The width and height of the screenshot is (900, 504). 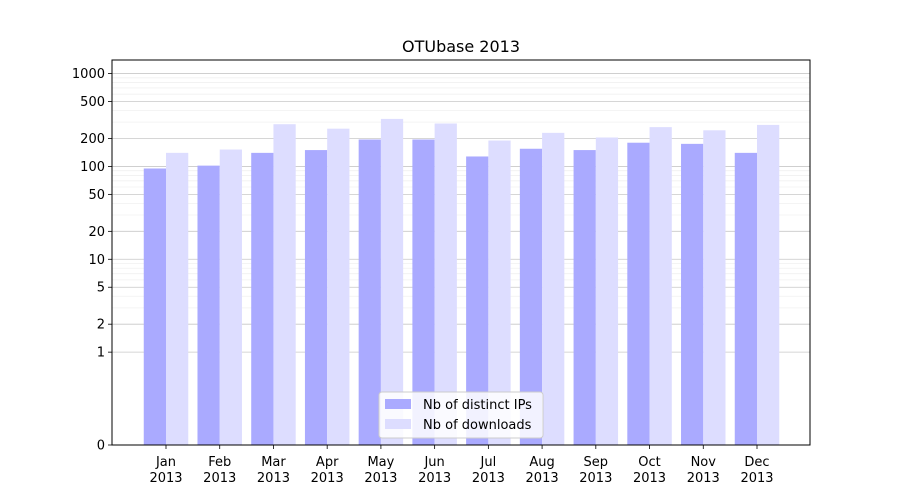 What do you see at coordinates (704, 462) in the screenshot?
I see `x-tick-label: Nov` at bounding box center [704, 462].